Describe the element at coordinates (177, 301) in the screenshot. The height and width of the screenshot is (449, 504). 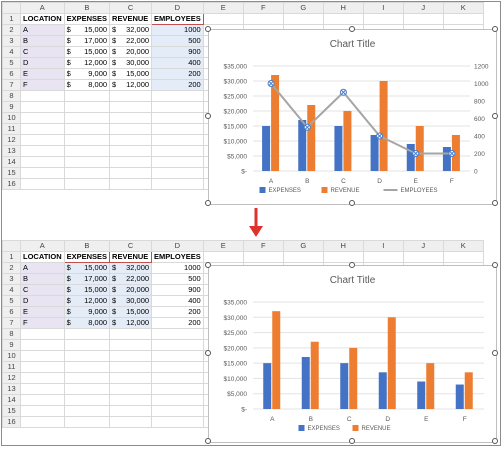
I see `employees-cell: 400` at that location.